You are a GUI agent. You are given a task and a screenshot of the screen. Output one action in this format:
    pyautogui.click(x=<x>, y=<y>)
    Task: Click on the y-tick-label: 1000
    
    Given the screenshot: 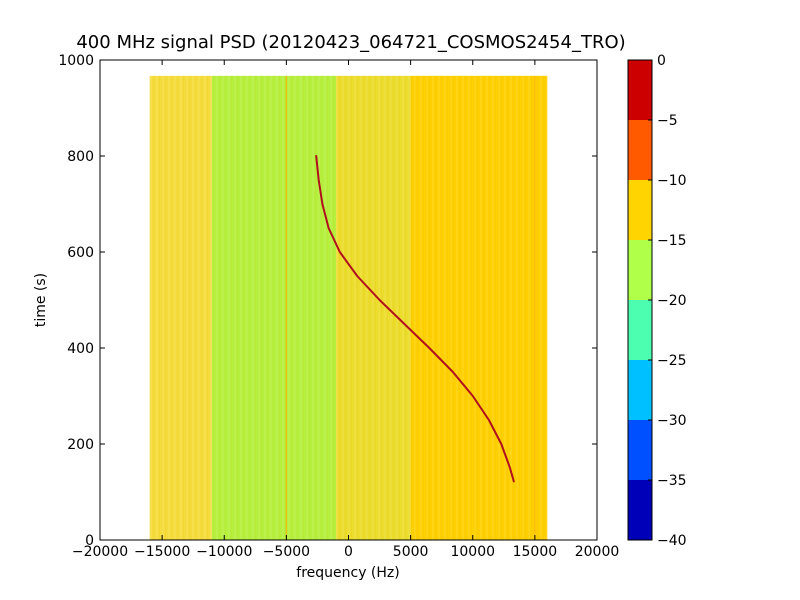 What is the action you would take?
    pyautogui.click(x=76, y=61)
    